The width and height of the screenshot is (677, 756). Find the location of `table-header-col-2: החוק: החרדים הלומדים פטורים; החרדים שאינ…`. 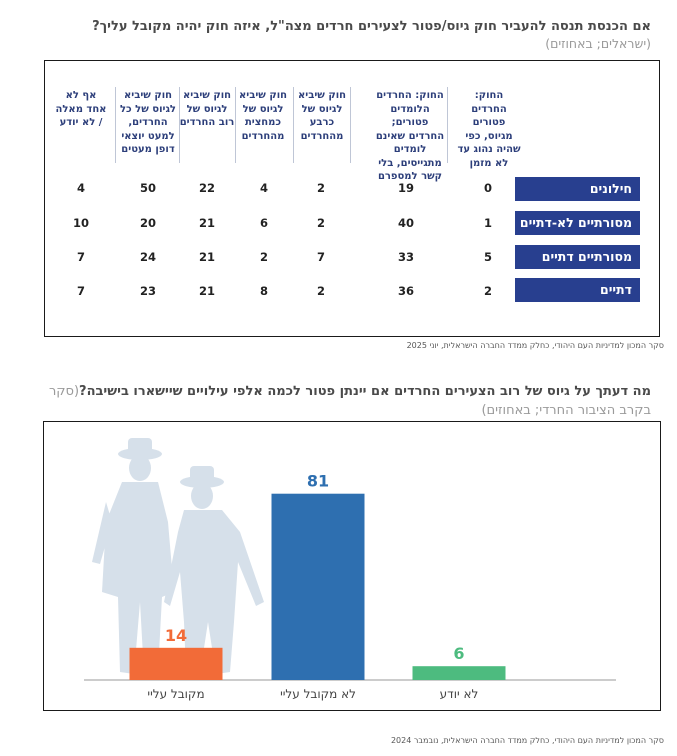

table-header-col-2: החוק: החרדים הלומדים פטורים; החרדים שאינ… is located at coordinates (410, 136).